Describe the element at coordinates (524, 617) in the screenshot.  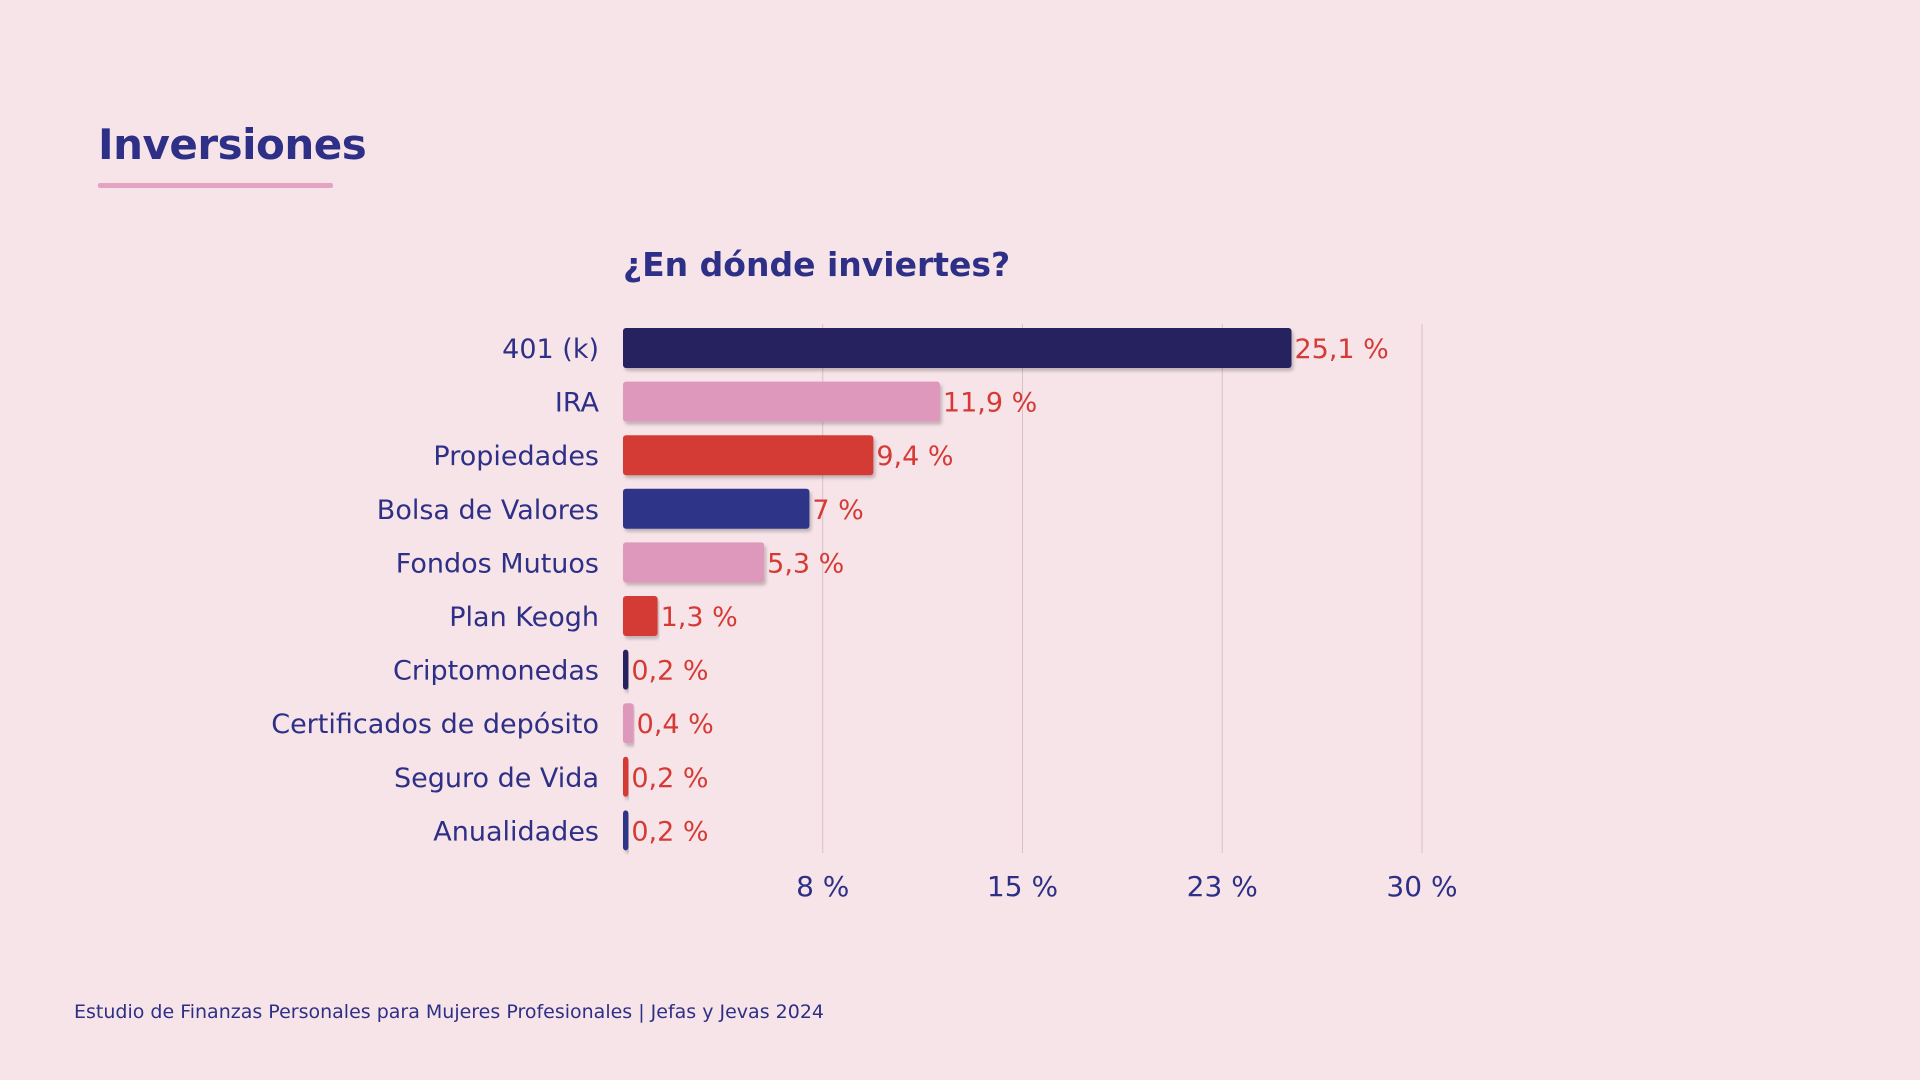
I see `category-label: Plan Keogh` at that location.